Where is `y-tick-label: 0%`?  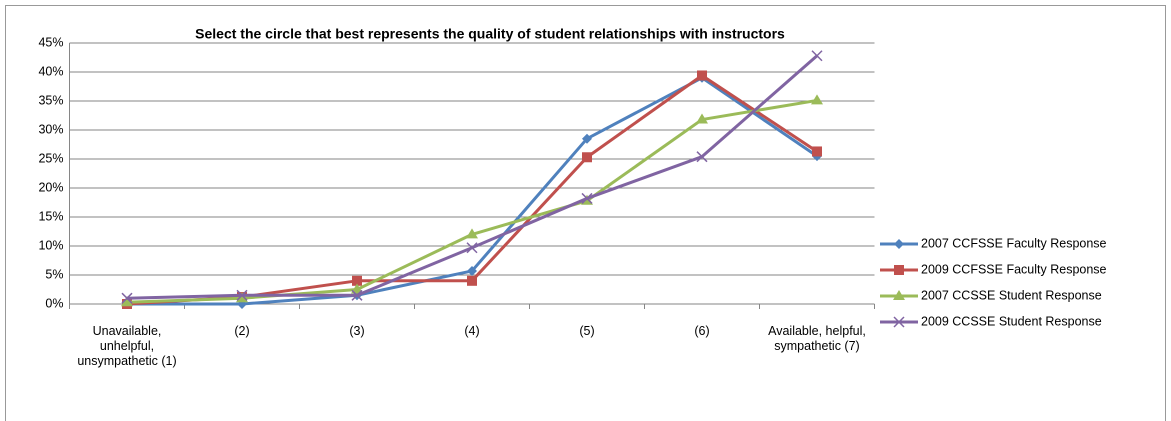
y-tick-label: 0% is located at coordinates (54, 303).